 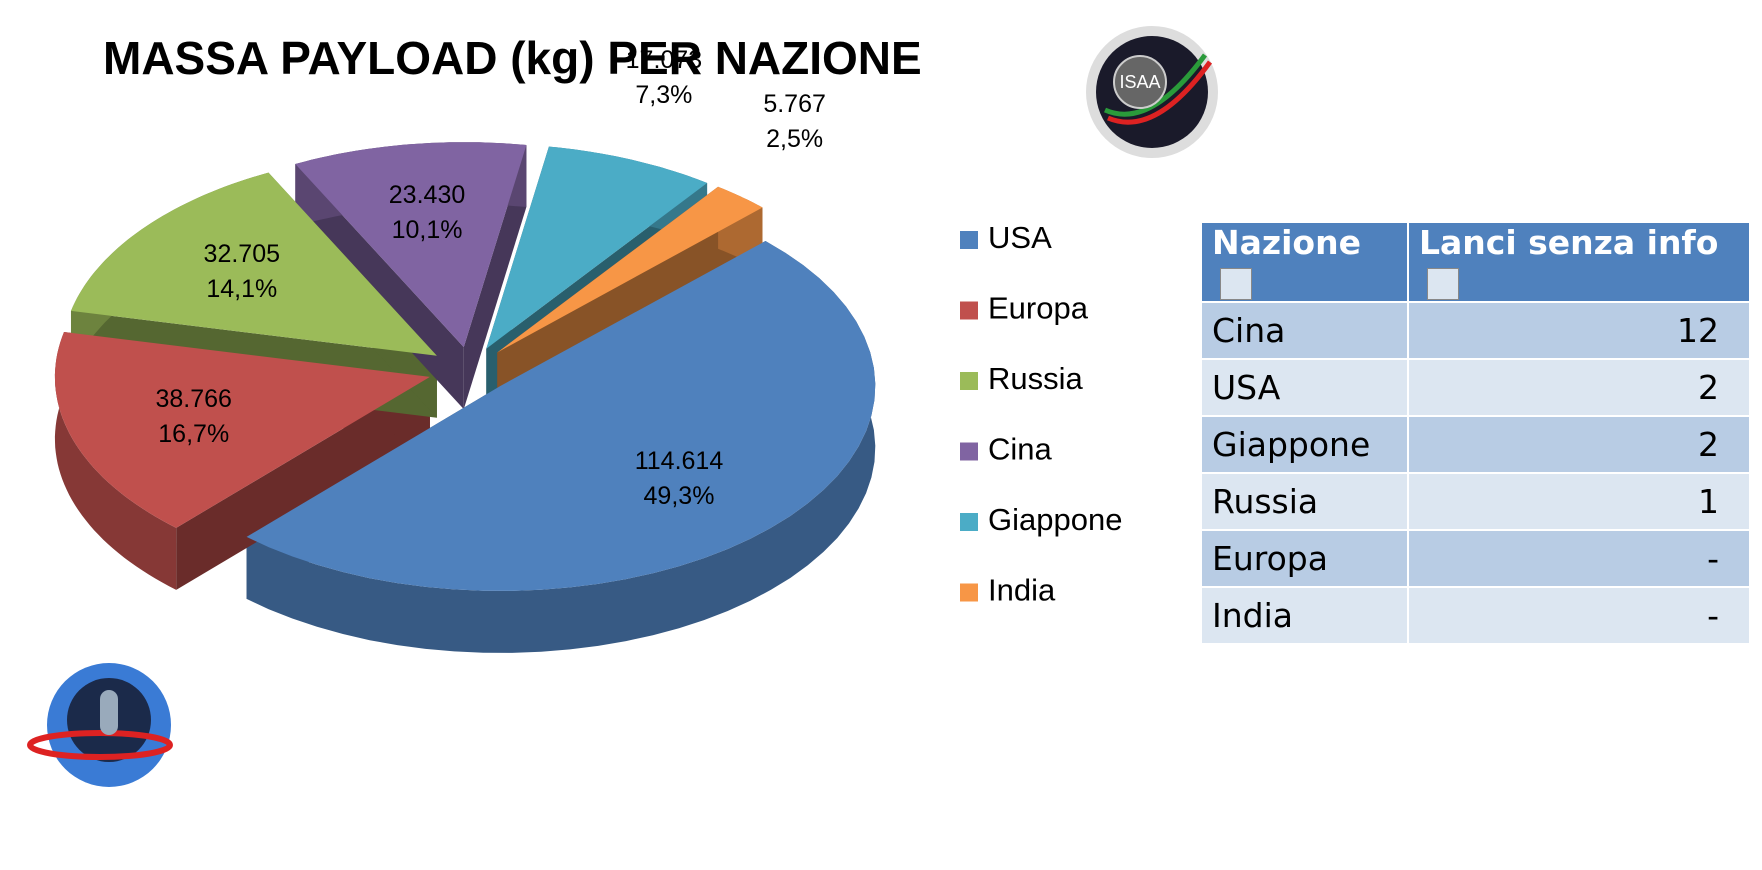 I want to click on header-text: Lanci senza info, so click(x=1569, y=242).